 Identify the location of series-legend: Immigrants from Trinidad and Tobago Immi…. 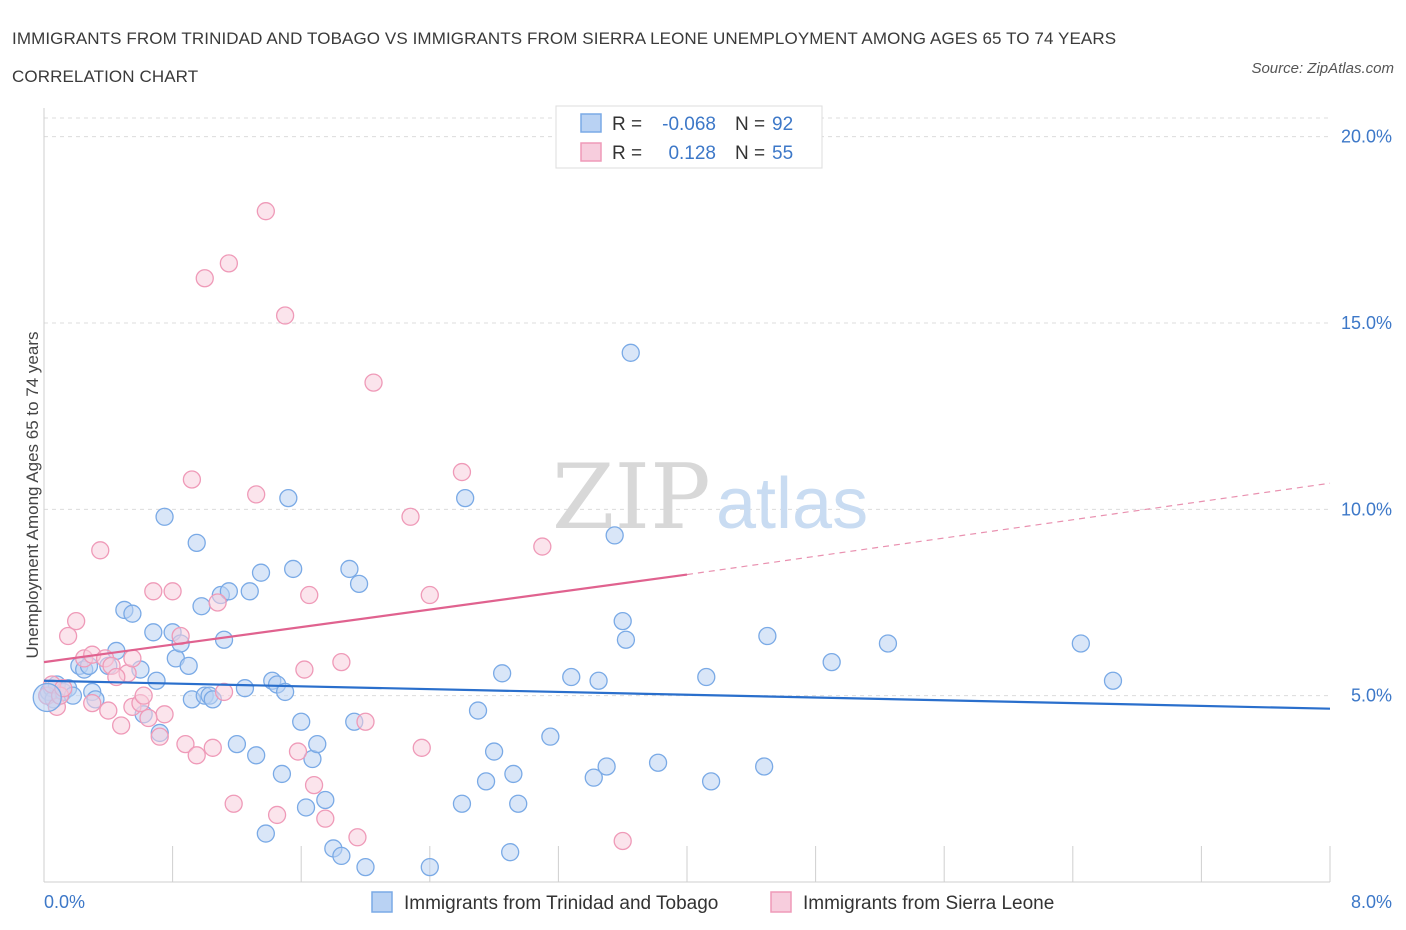
(712, 902).